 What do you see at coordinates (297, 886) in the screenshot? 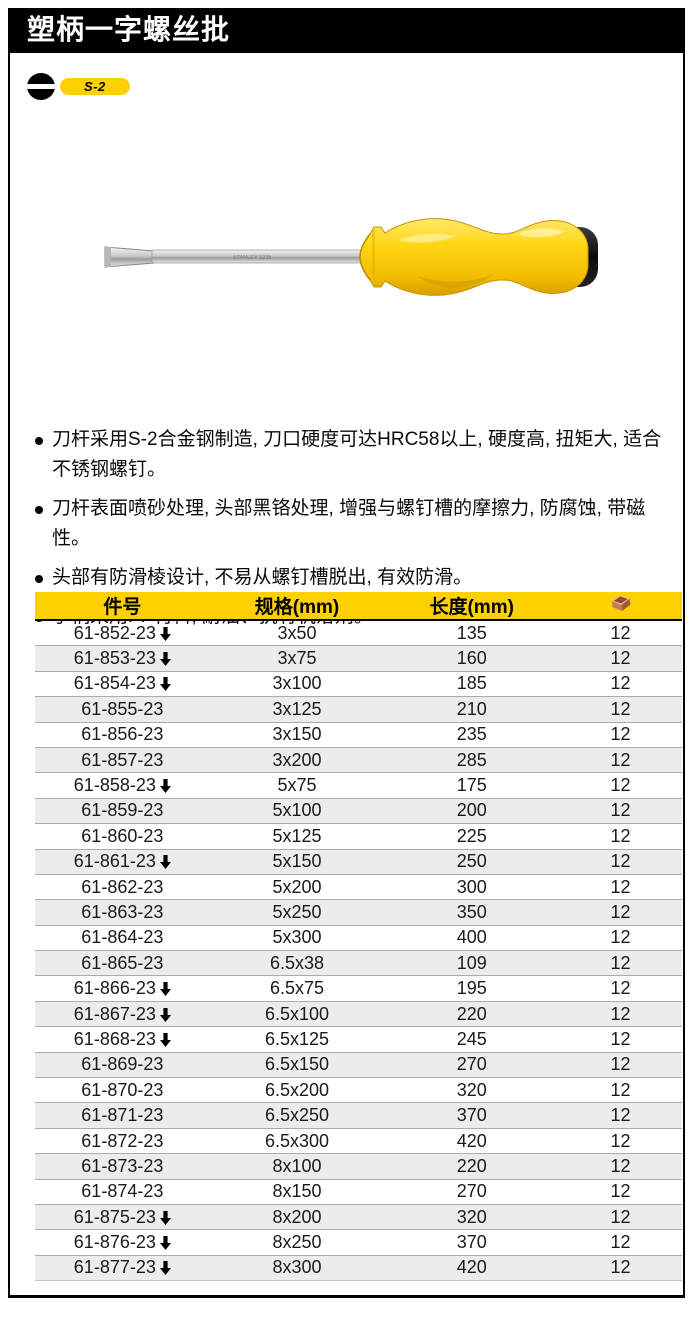
I see `spec-cell: 5x200` at bounding box center [297, 886].